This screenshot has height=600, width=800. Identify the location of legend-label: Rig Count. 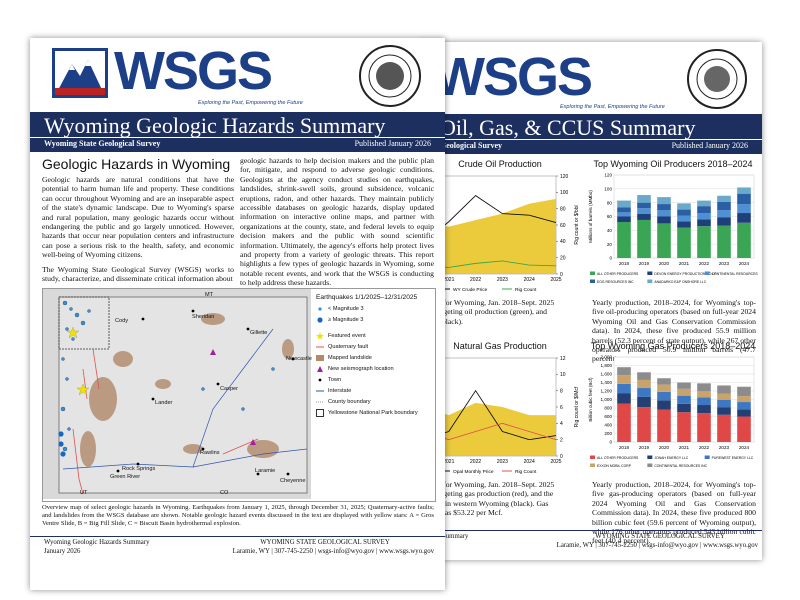
(526, 290).